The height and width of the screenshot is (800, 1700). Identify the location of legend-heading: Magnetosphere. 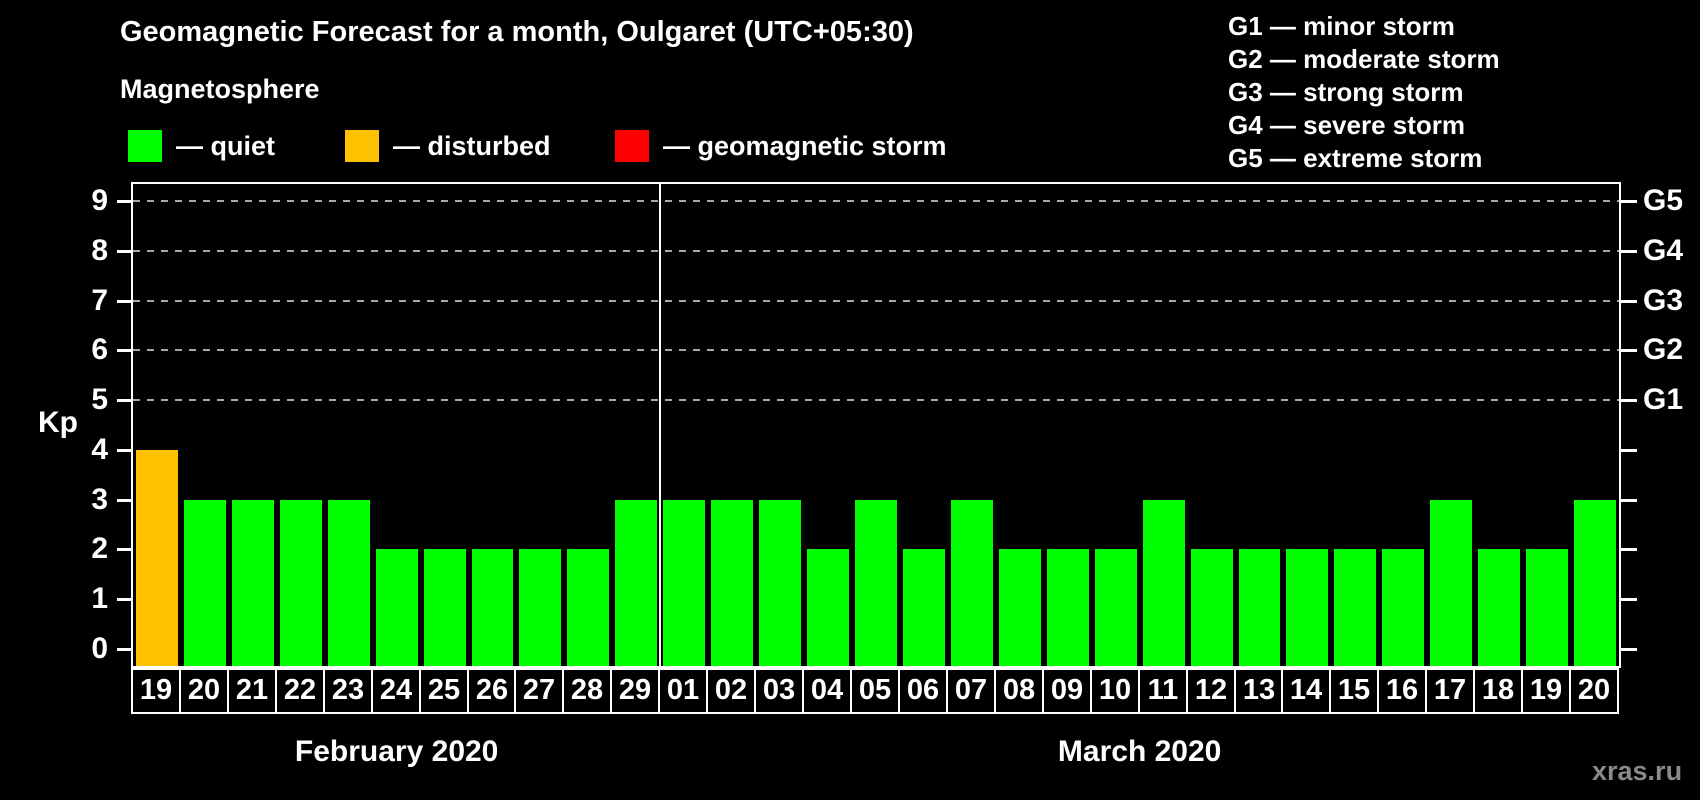
(220, 89).